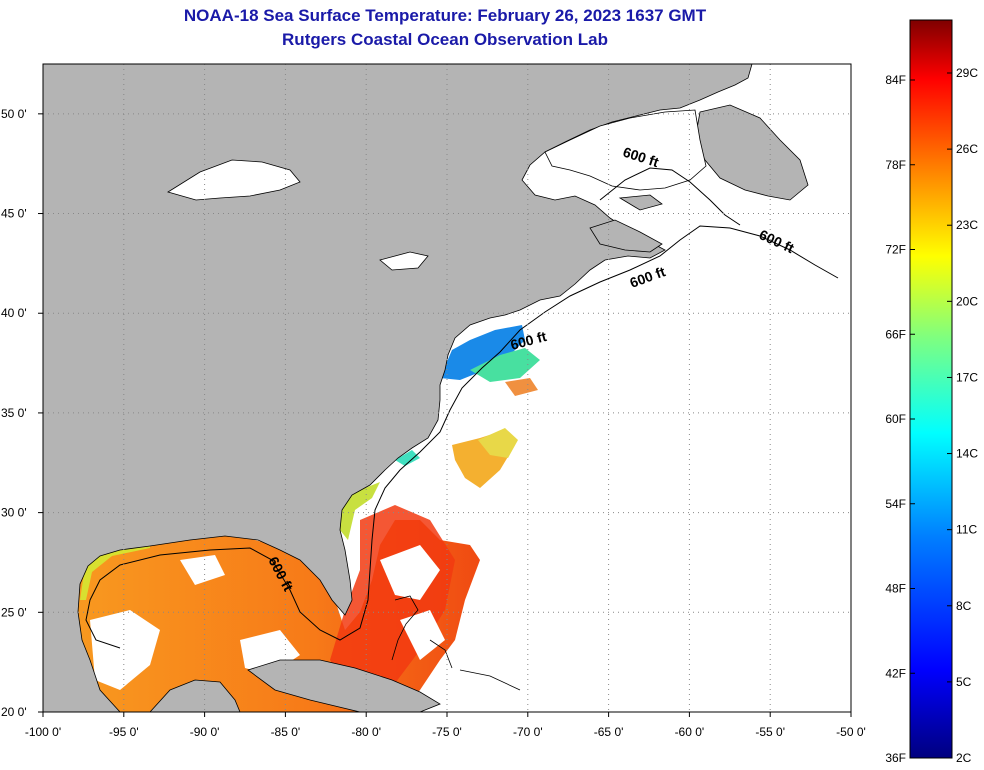 The height and width of the screenshot is (770, 984). Describe the element at coordinates (851, 732) in the screenshot. I see `lon-tick-label: -50 0'` at that location.